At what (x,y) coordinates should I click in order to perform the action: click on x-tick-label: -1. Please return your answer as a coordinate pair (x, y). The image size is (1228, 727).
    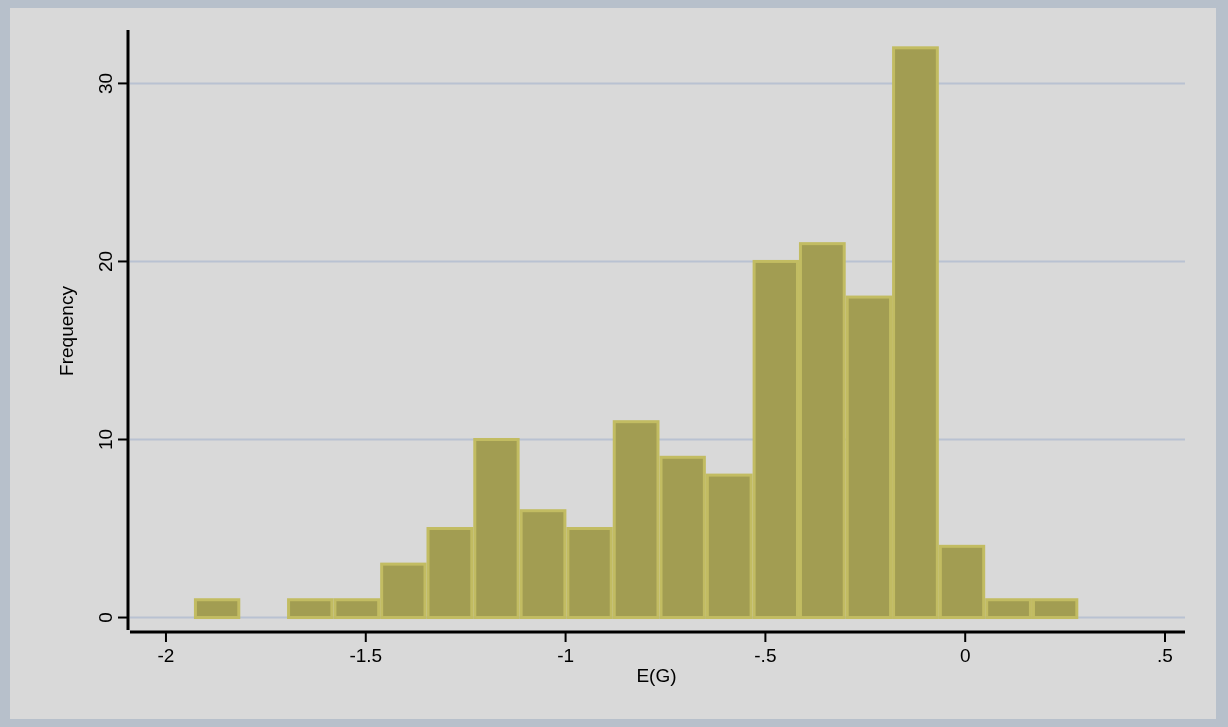
    Looking at the image, I should click on (566, 655).